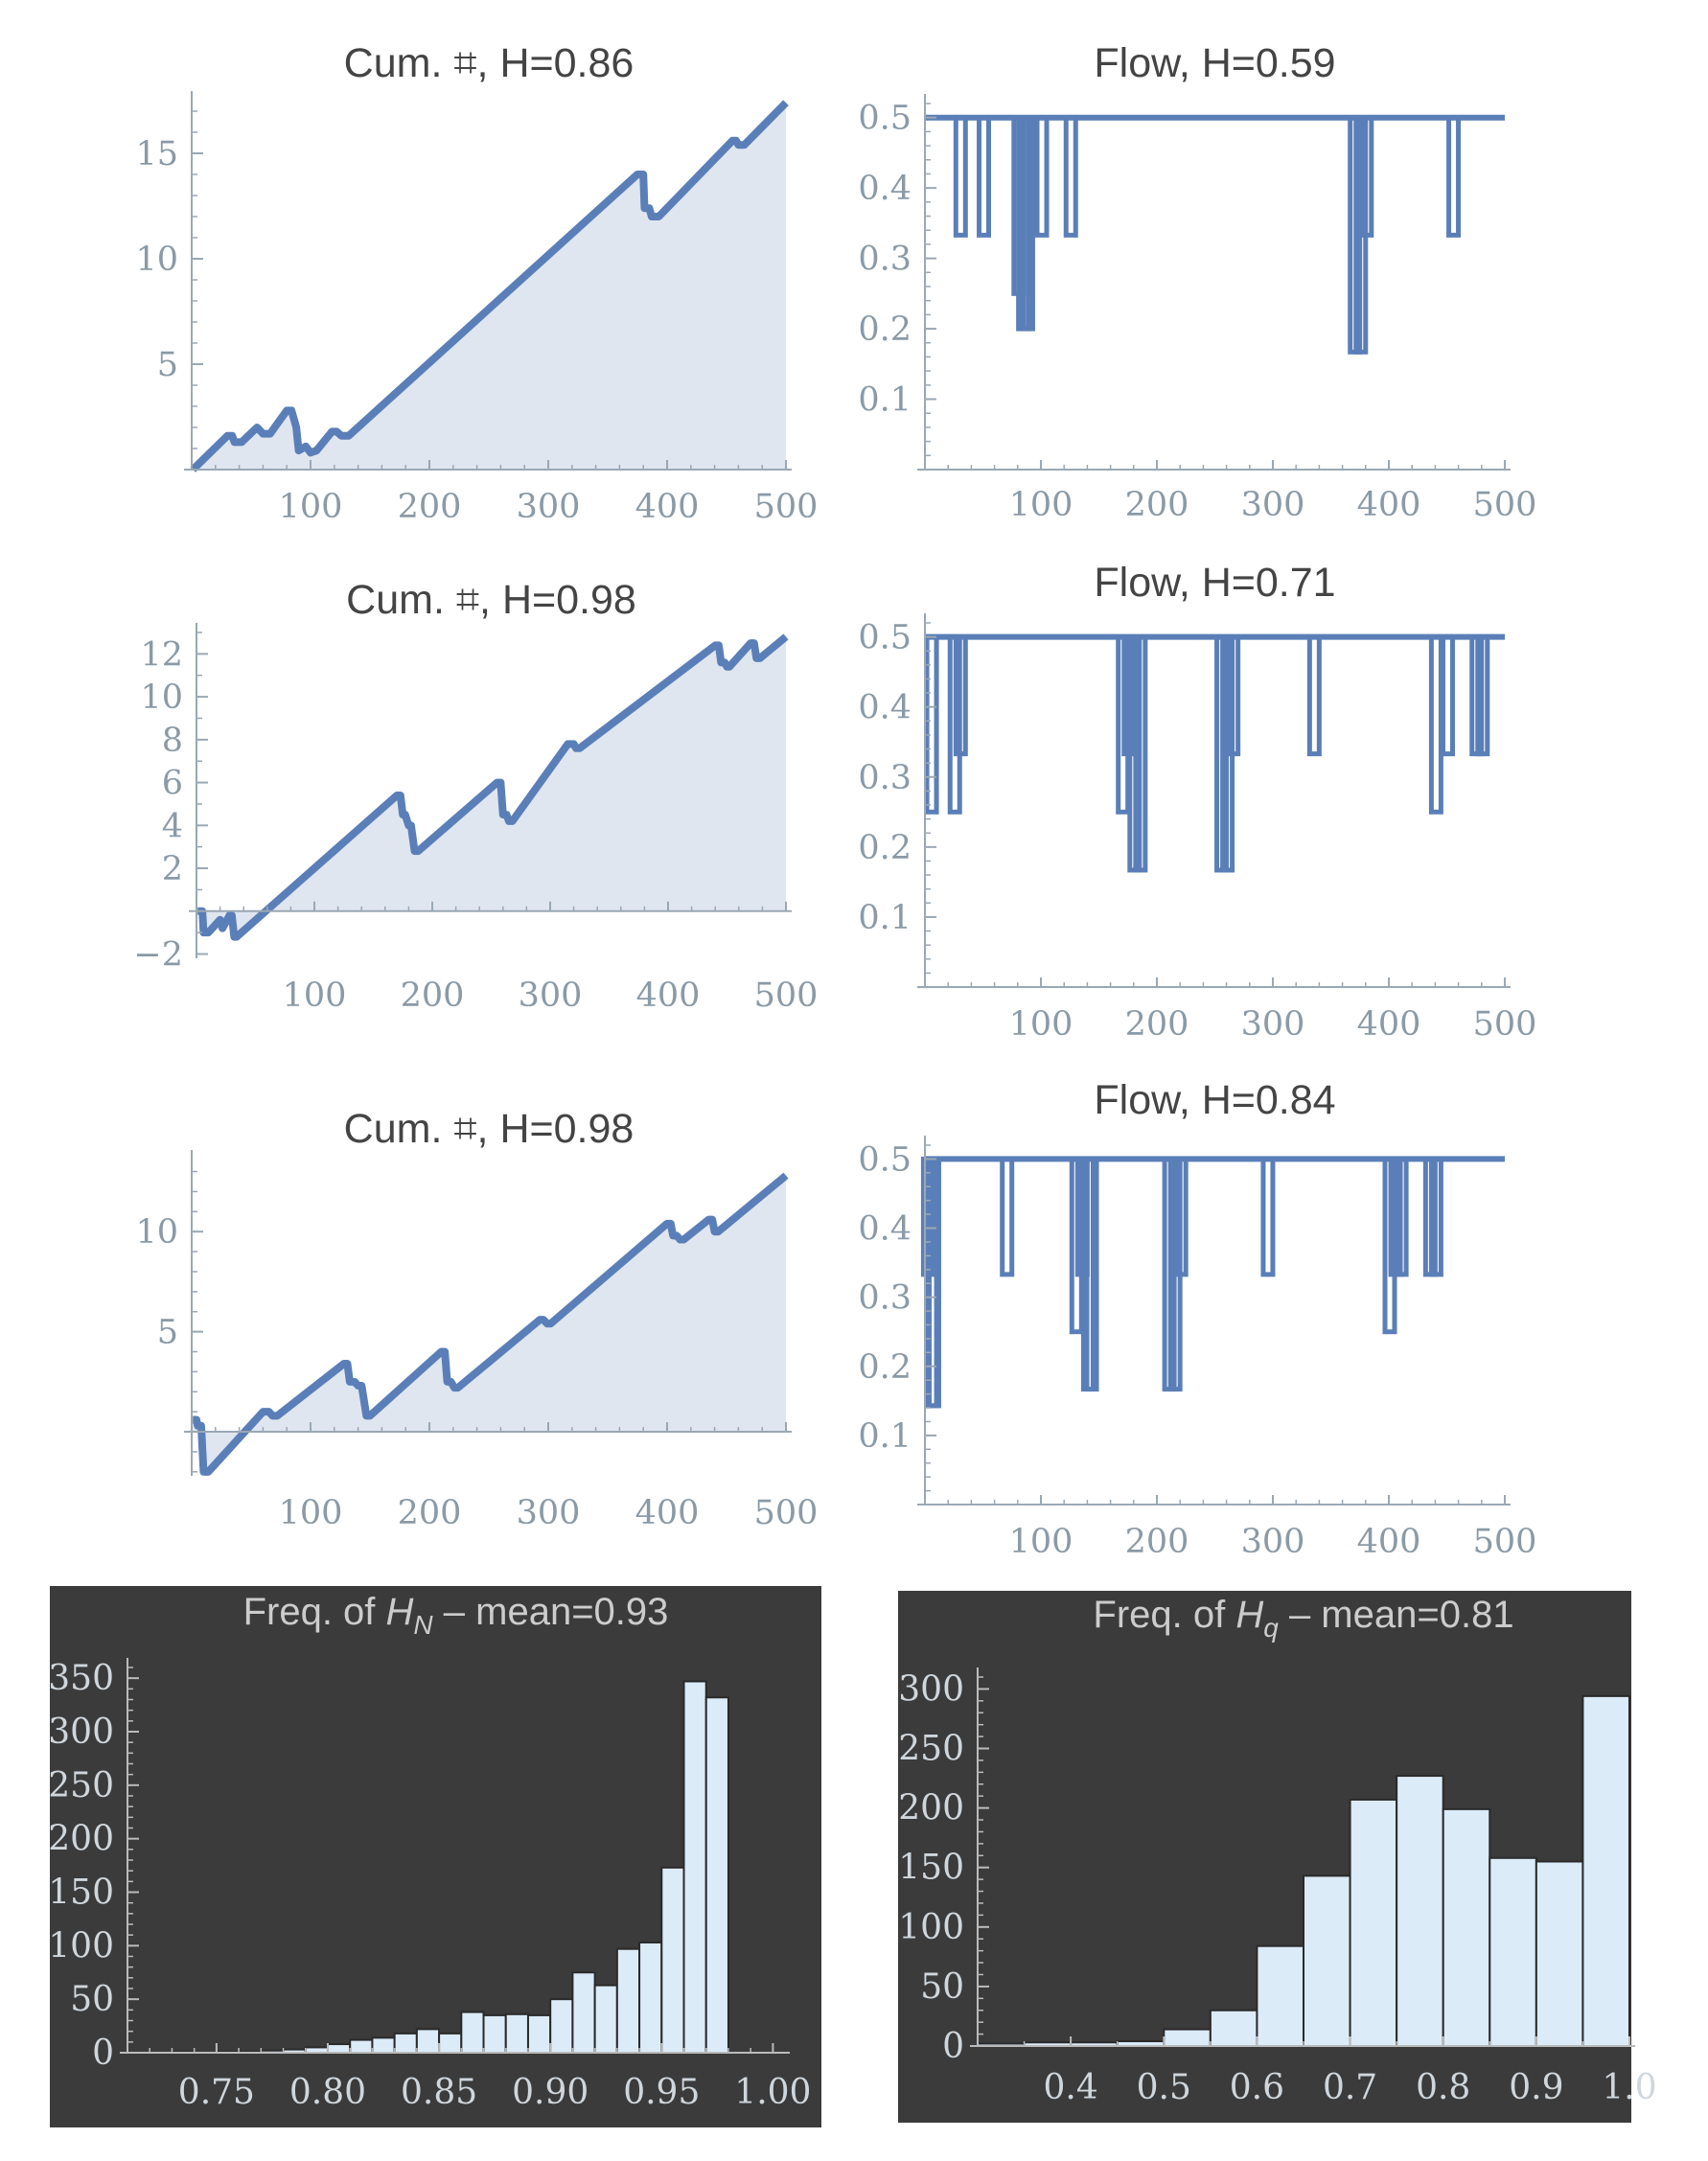 This screenshot has width=1708, height=2161. What do you see at coordinates (1389, 1024) in the screenshot?
I see `flow2-xtick-label-3: 400` at bounding box center [1389, 1024].